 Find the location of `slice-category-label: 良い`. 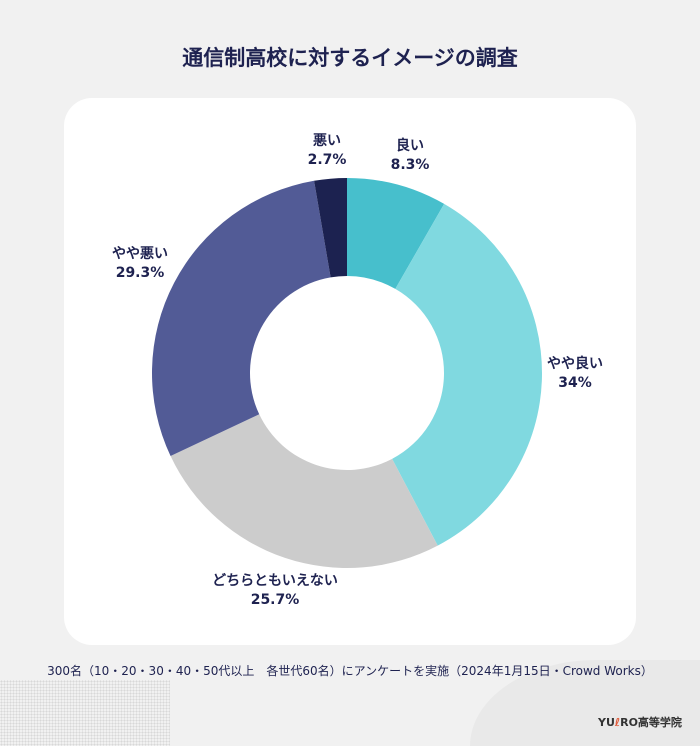

slice-category-label: 良い is located at coordinates (410, 145).